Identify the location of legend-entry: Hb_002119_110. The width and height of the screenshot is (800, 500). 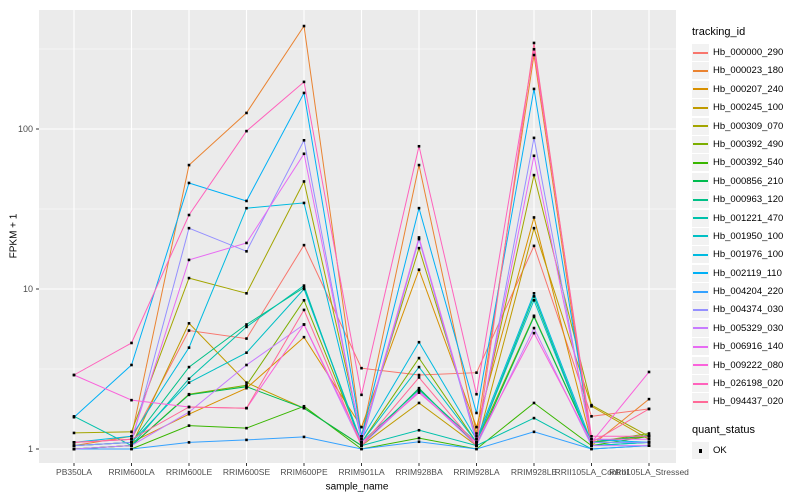
(745, 273).